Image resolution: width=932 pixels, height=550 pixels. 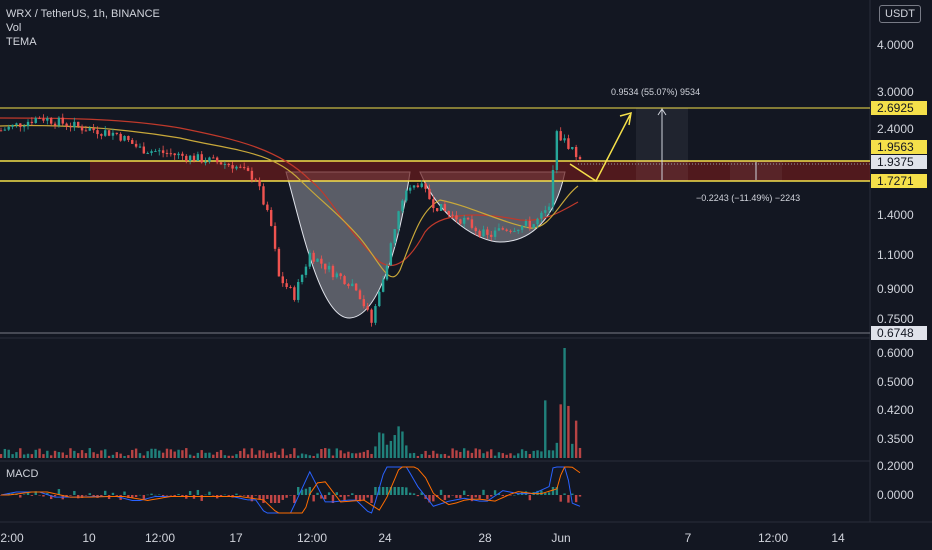 I want to click on macd-tick: 0.2000, so click(x=895, y=466).